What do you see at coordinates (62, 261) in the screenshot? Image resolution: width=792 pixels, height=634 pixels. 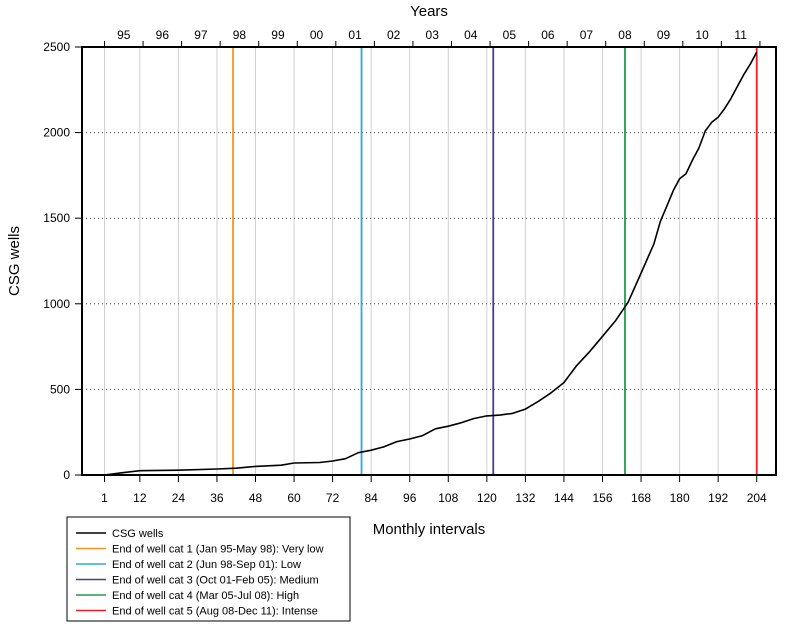 I see `y-axis-ticks: 0 500 1000 1500 2000 2500` at bounding box center [62, 261].